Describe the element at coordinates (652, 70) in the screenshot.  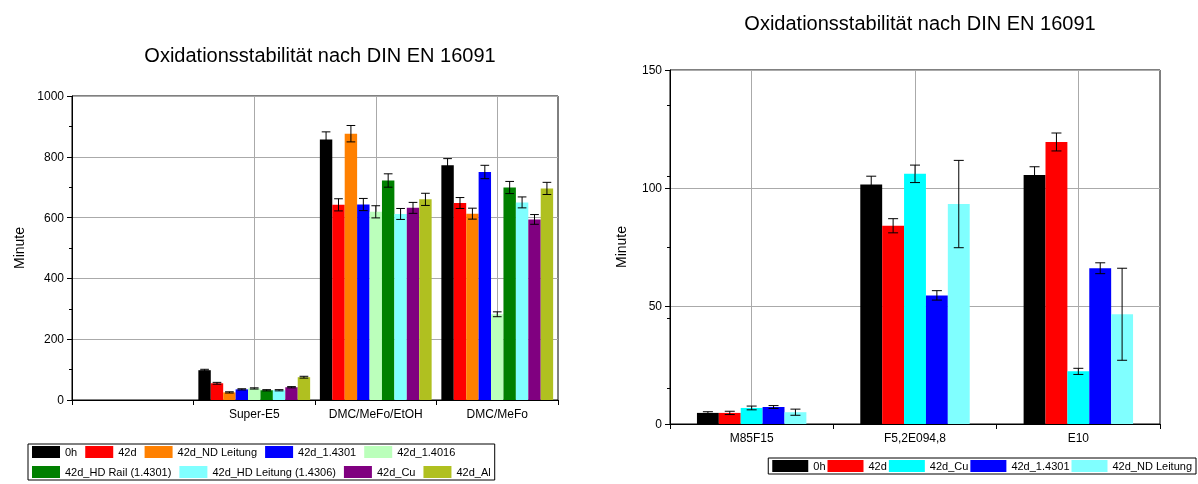
I see `y-tick-label: 150` at that location.